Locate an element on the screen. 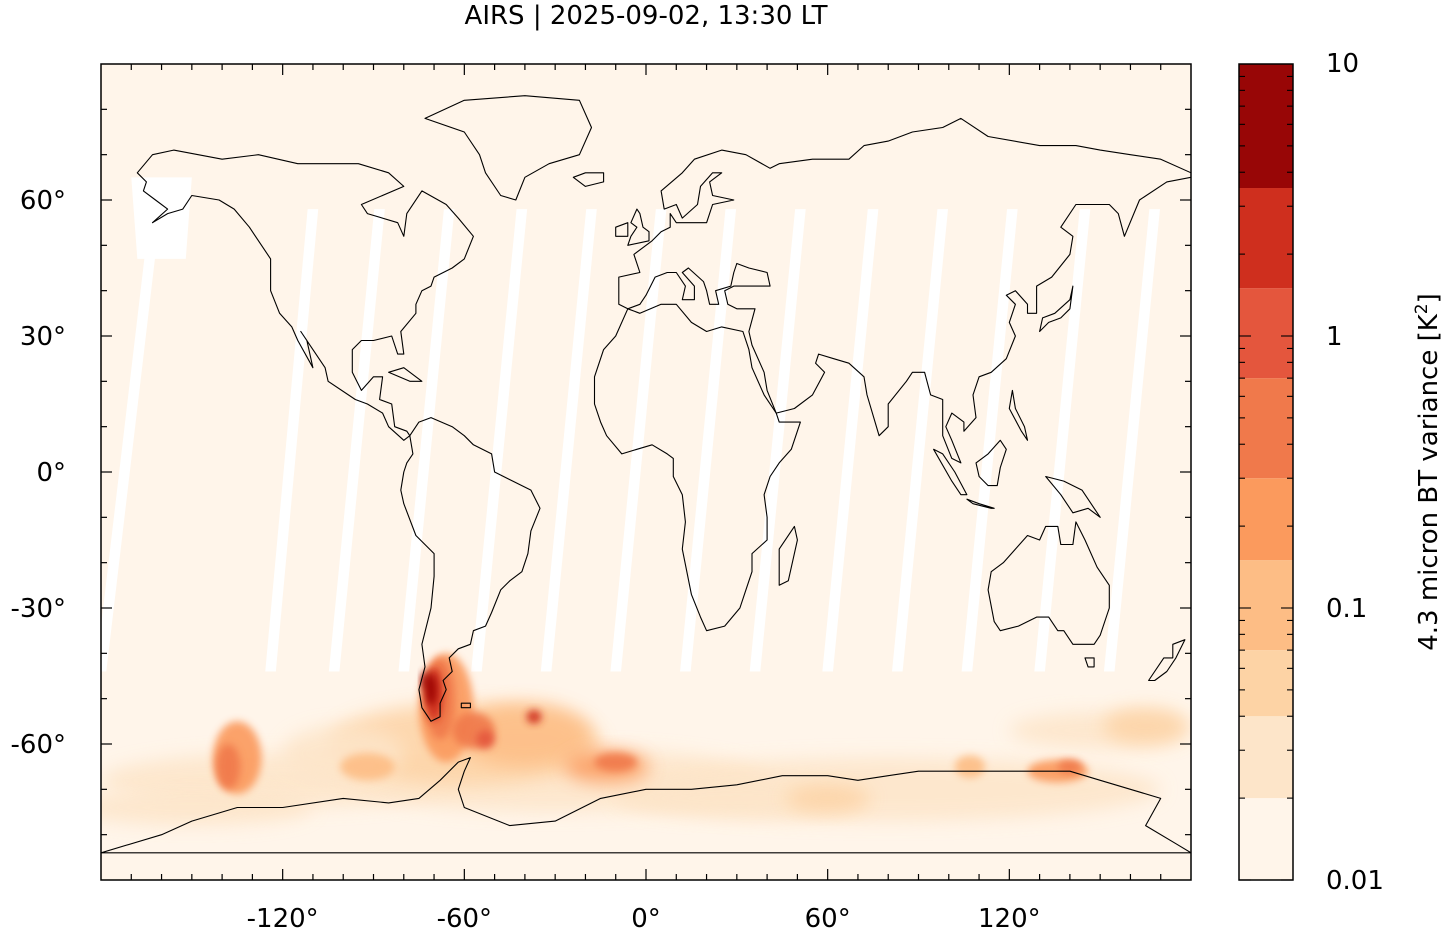  colorbar-ticks is located at coordinates (1266, 478).